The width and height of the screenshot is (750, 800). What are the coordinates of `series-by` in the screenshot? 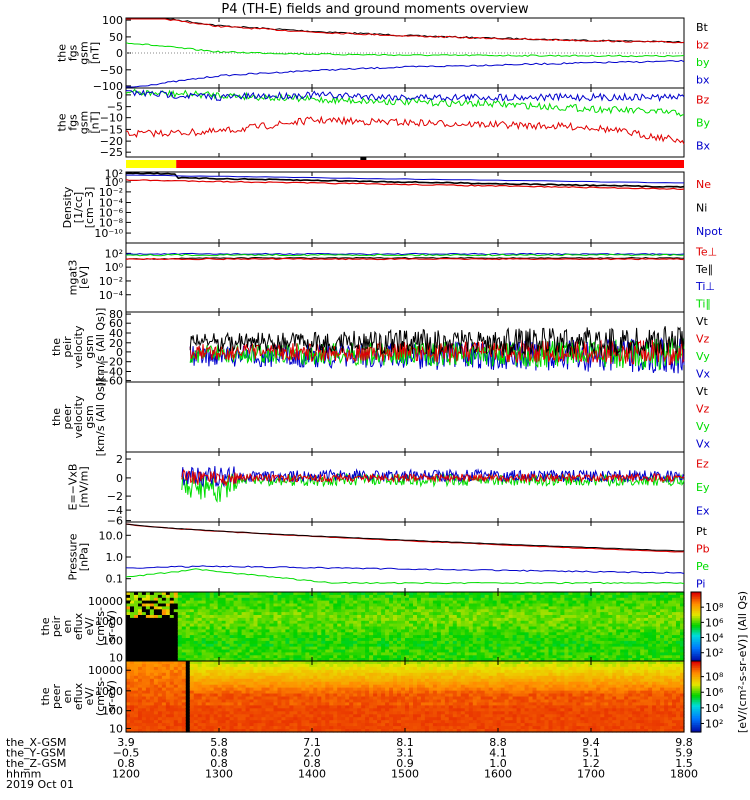 It's located at (405, 50).